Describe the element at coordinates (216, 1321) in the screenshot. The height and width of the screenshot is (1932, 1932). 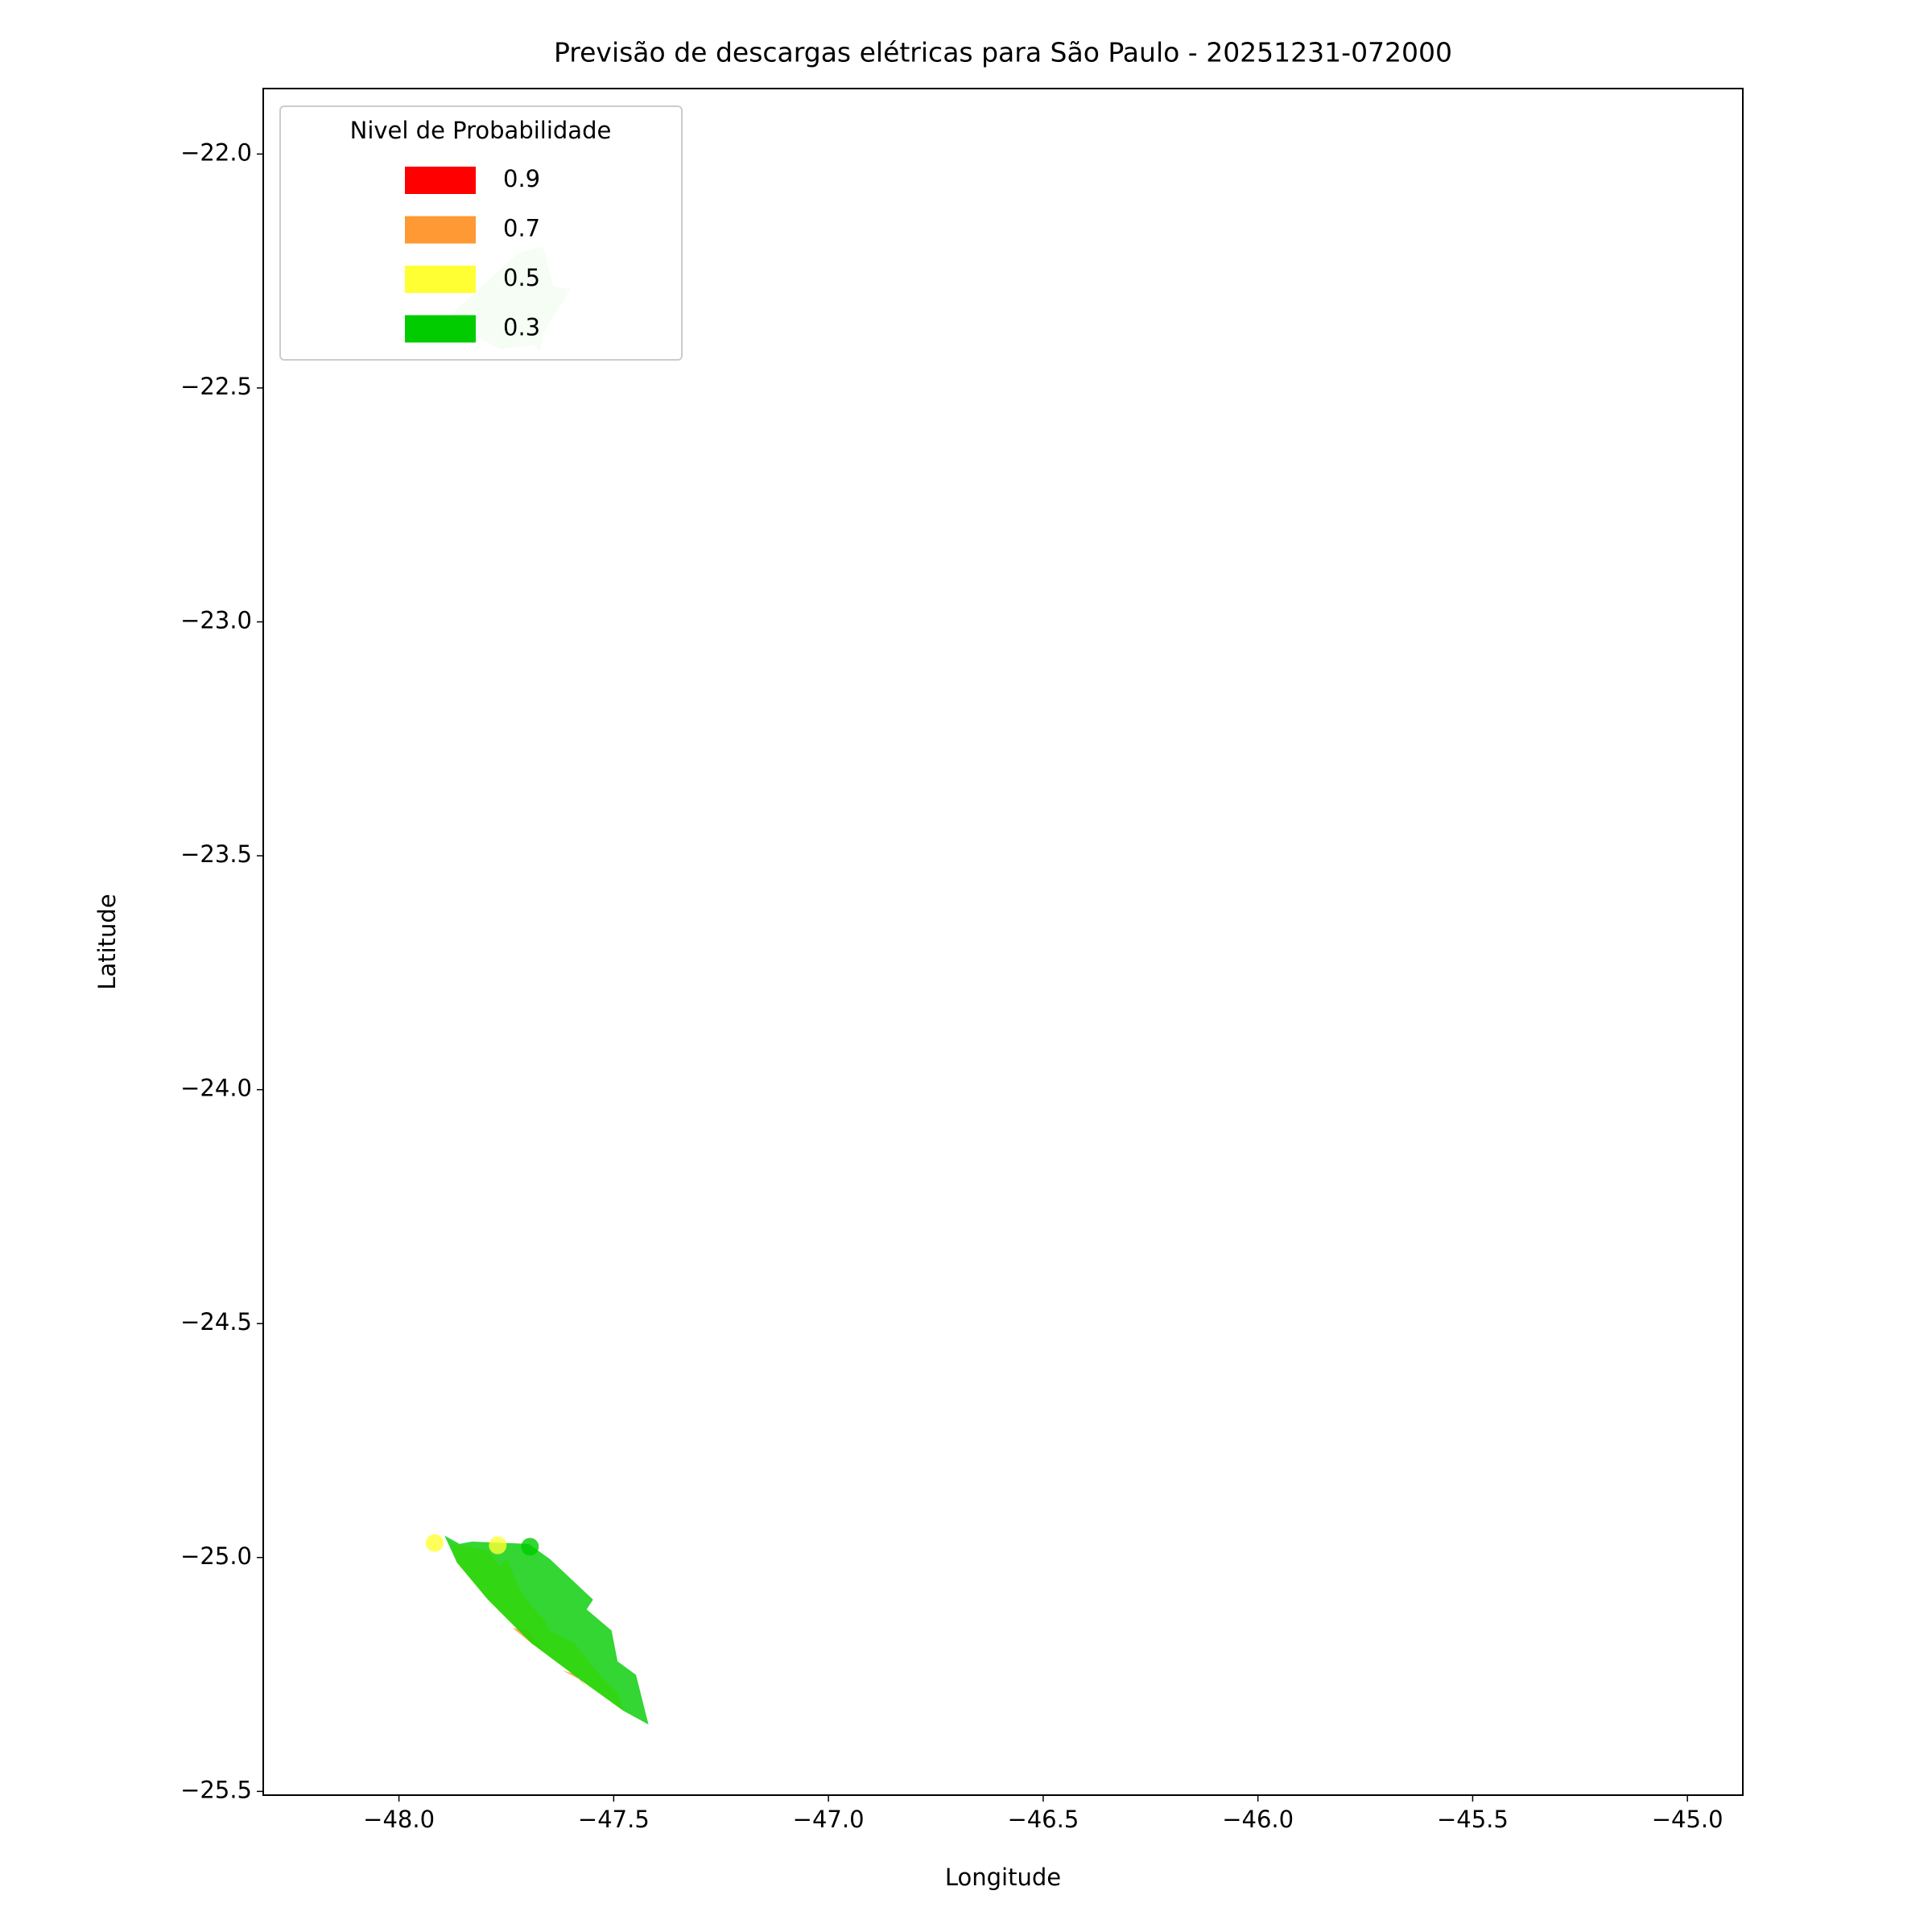
I see `y-tick-label: −24.5` at that location.